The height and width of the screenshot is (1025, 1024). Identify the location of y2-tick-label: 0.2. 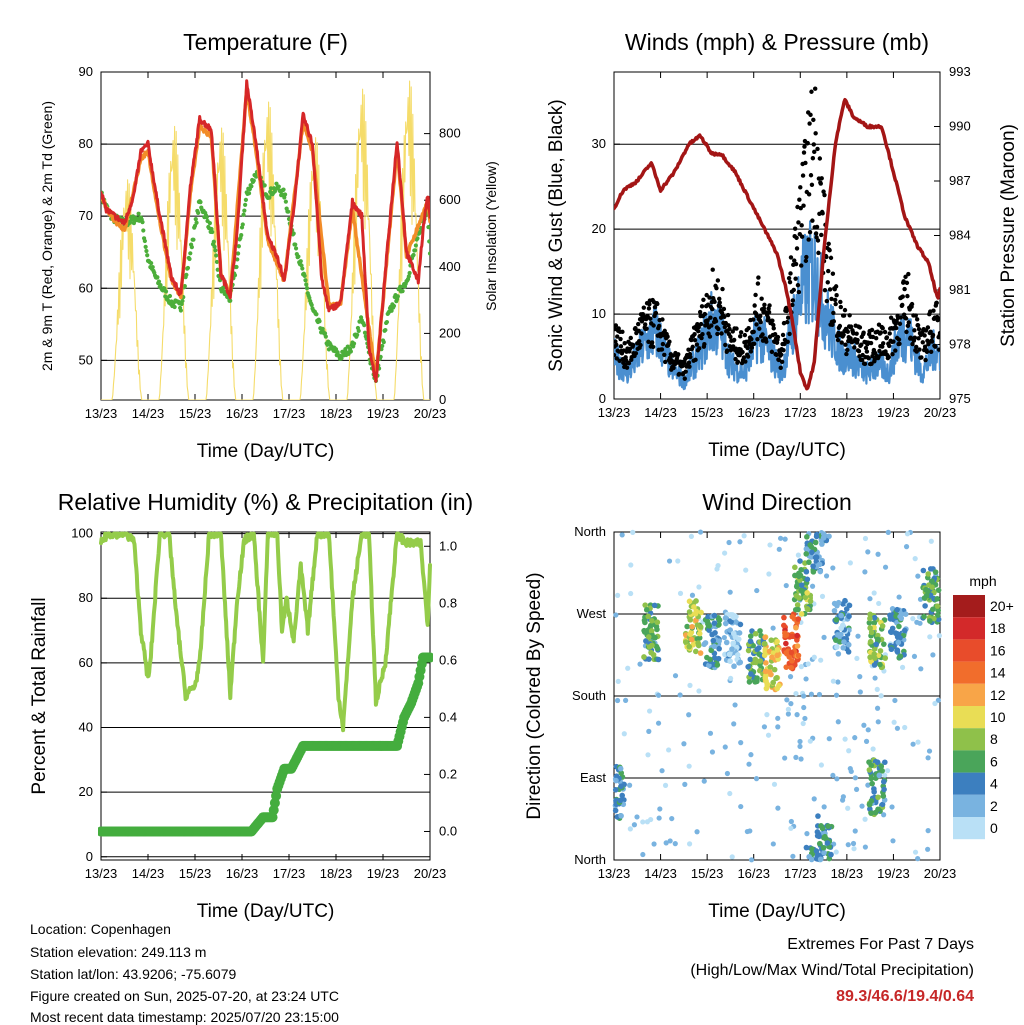
(448, 773).